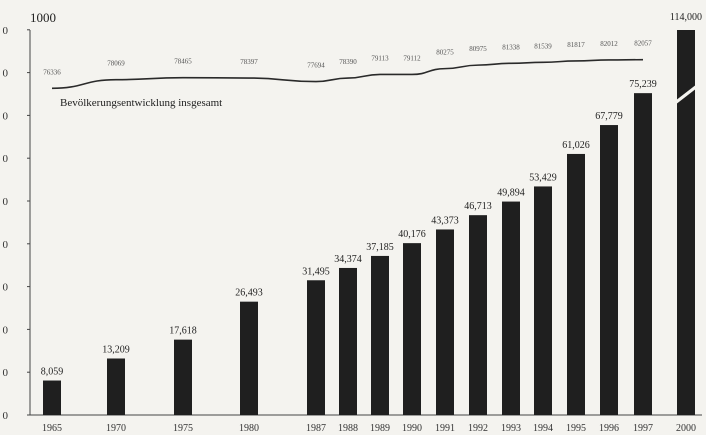  Describe the element at coordinates (609, 428) in the screenshot. I see `category-label: 1996` at that location.